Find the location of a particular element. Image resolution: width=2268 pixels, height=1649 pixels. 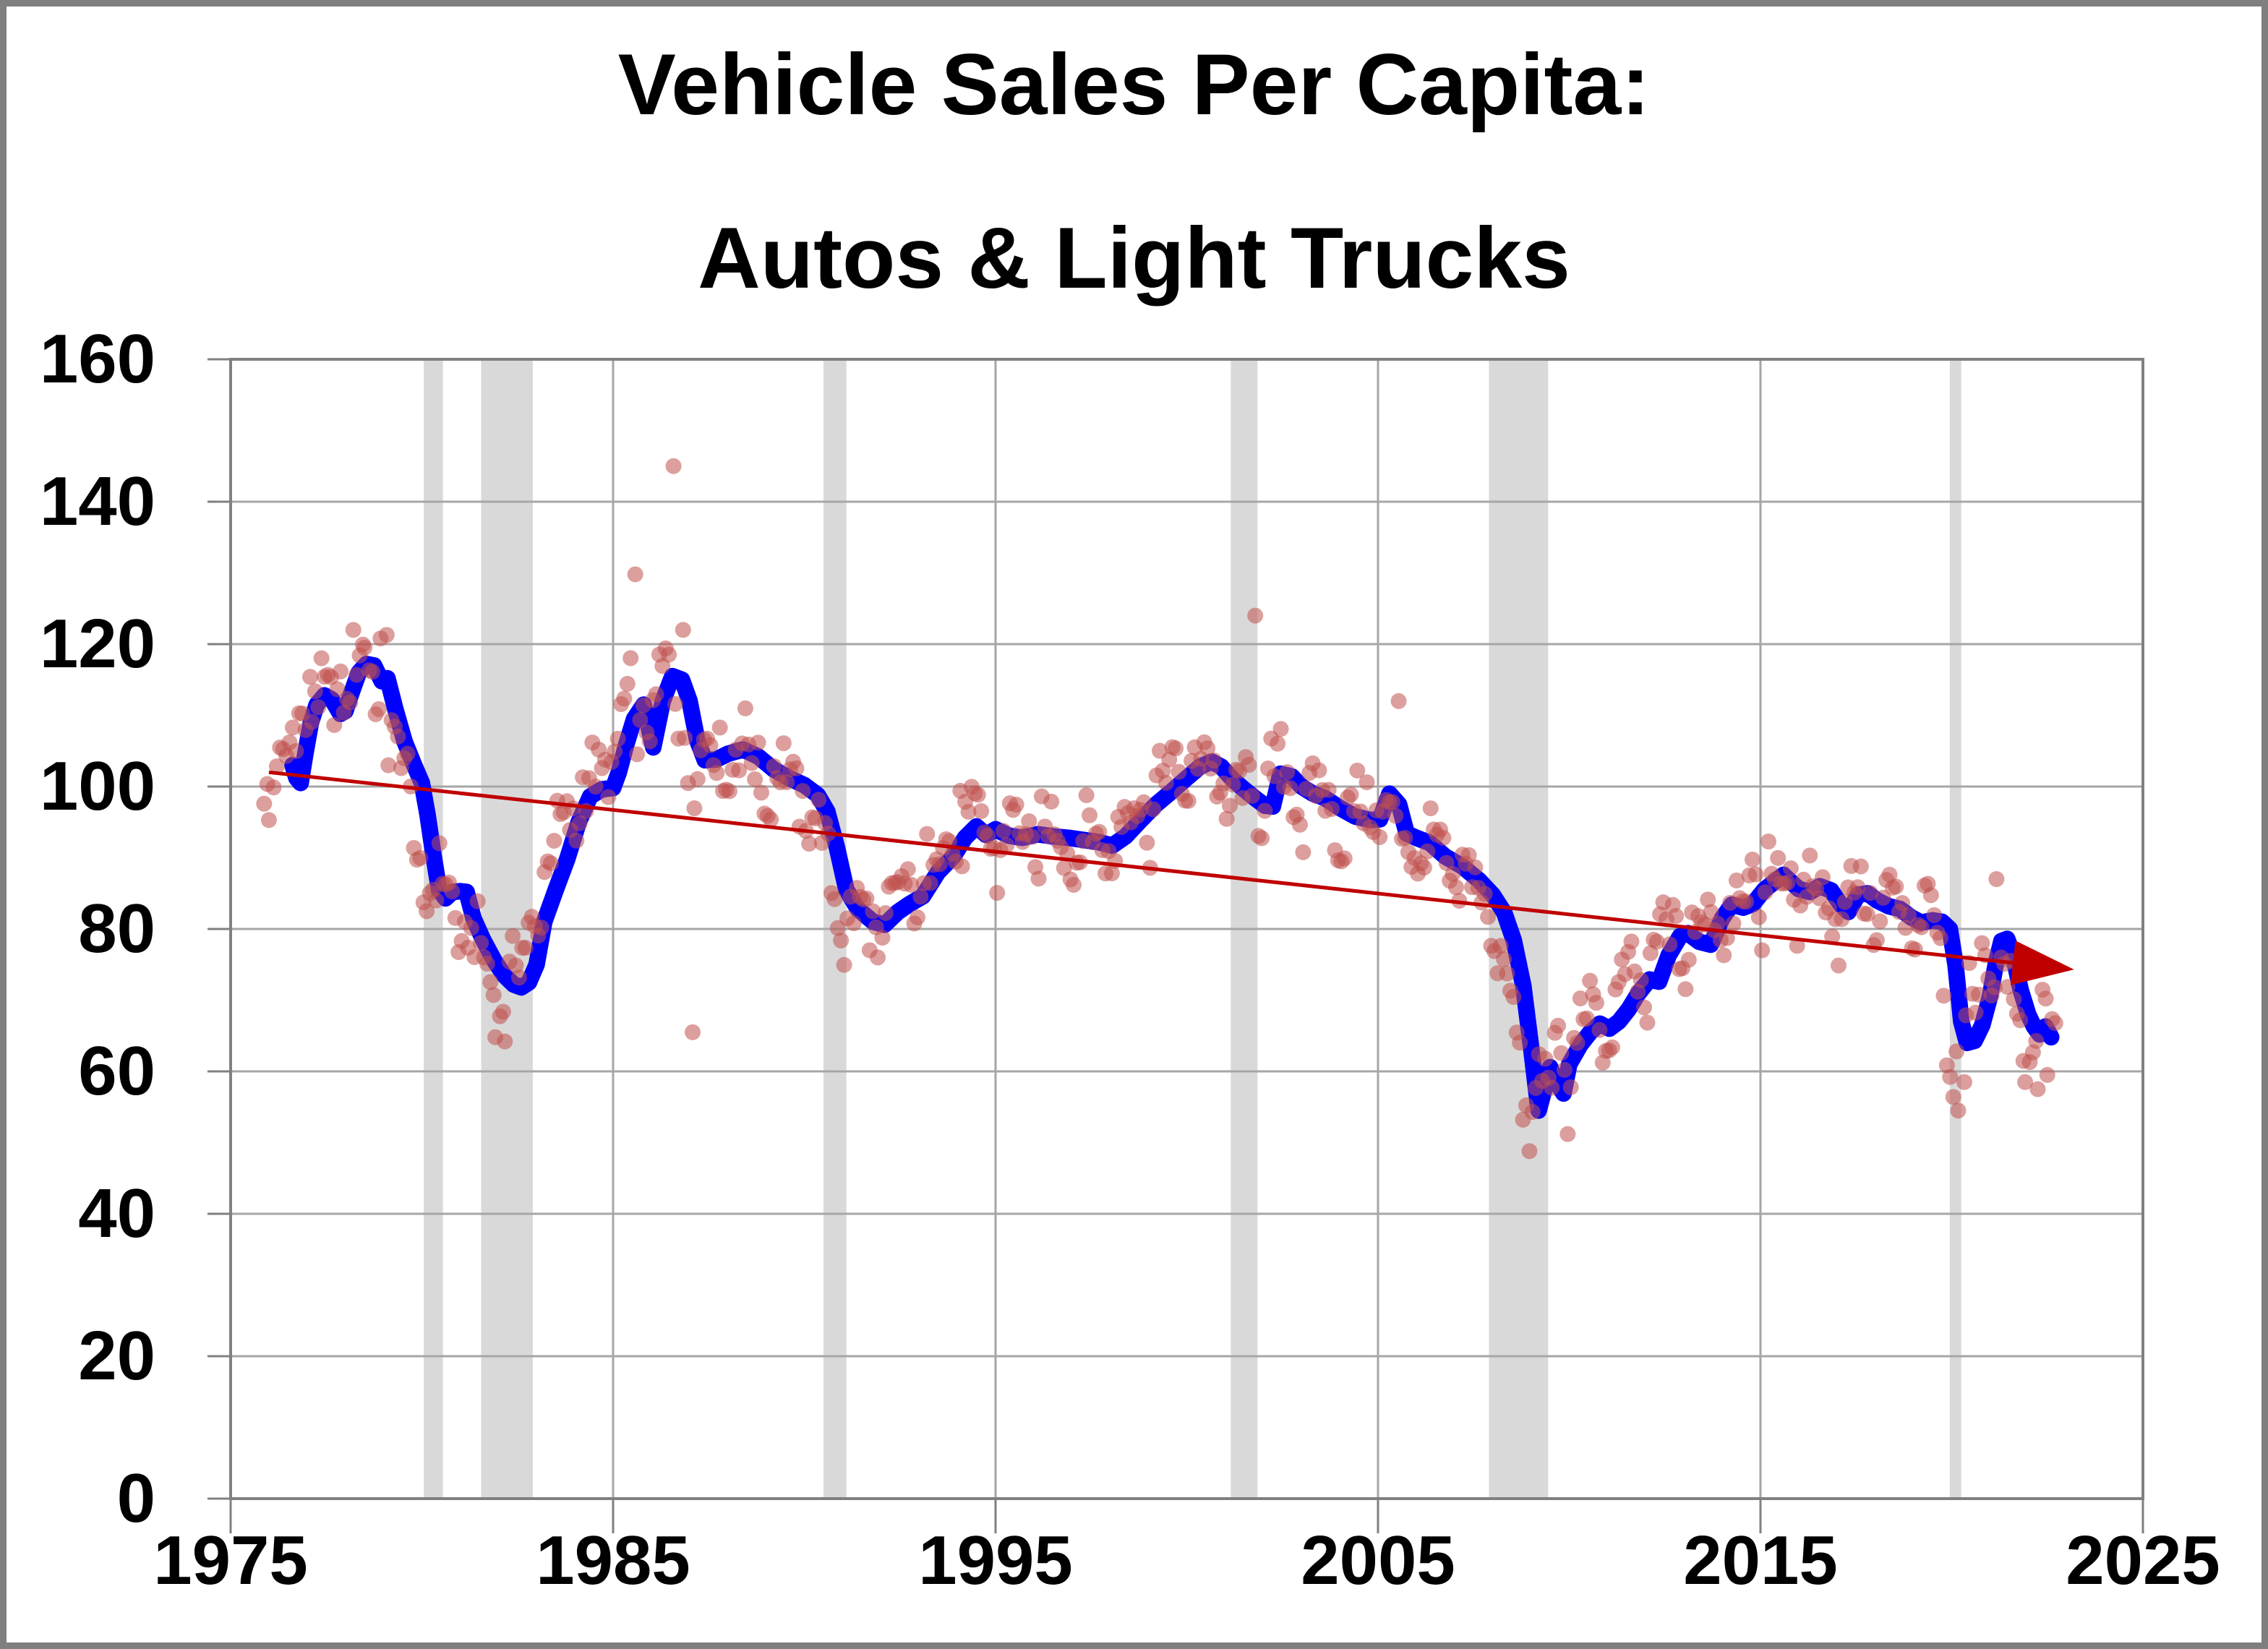

y-tick-label: 80 is located at coordinates (116, 929).